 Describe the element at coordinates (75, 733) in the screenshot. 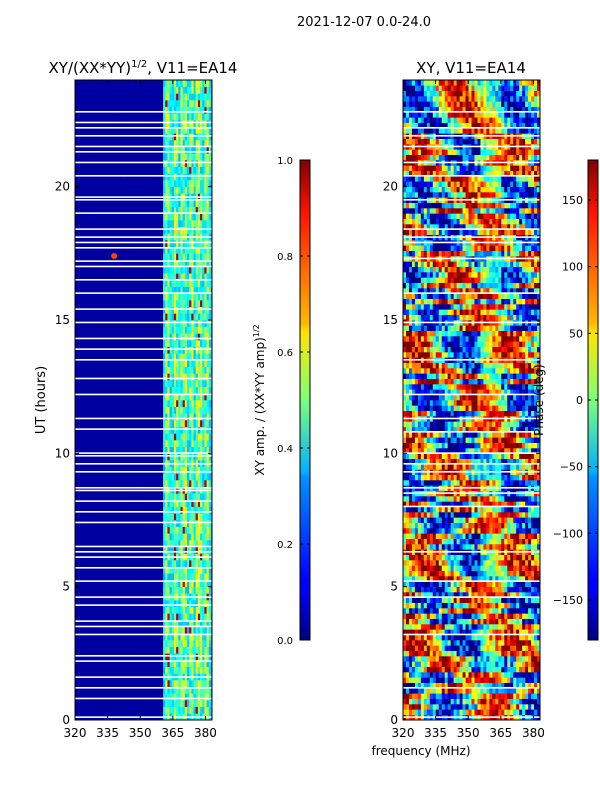

I see `x-tick-label: 320` at that location.